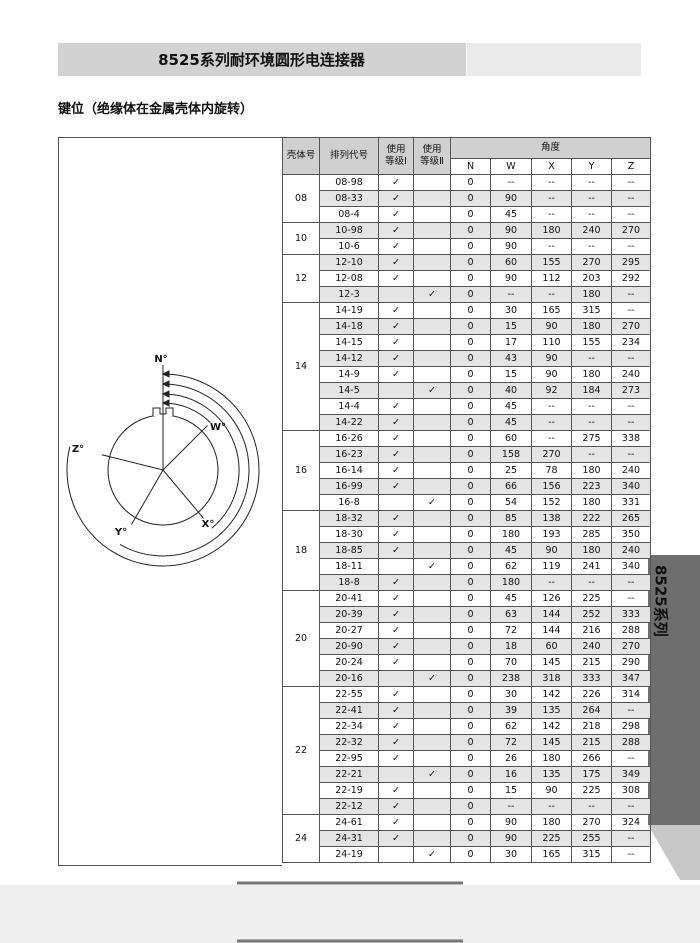 The height and width of the screenshot is (943, 700). I want to click on arrangement-code: 18-85, so click(349, 550).